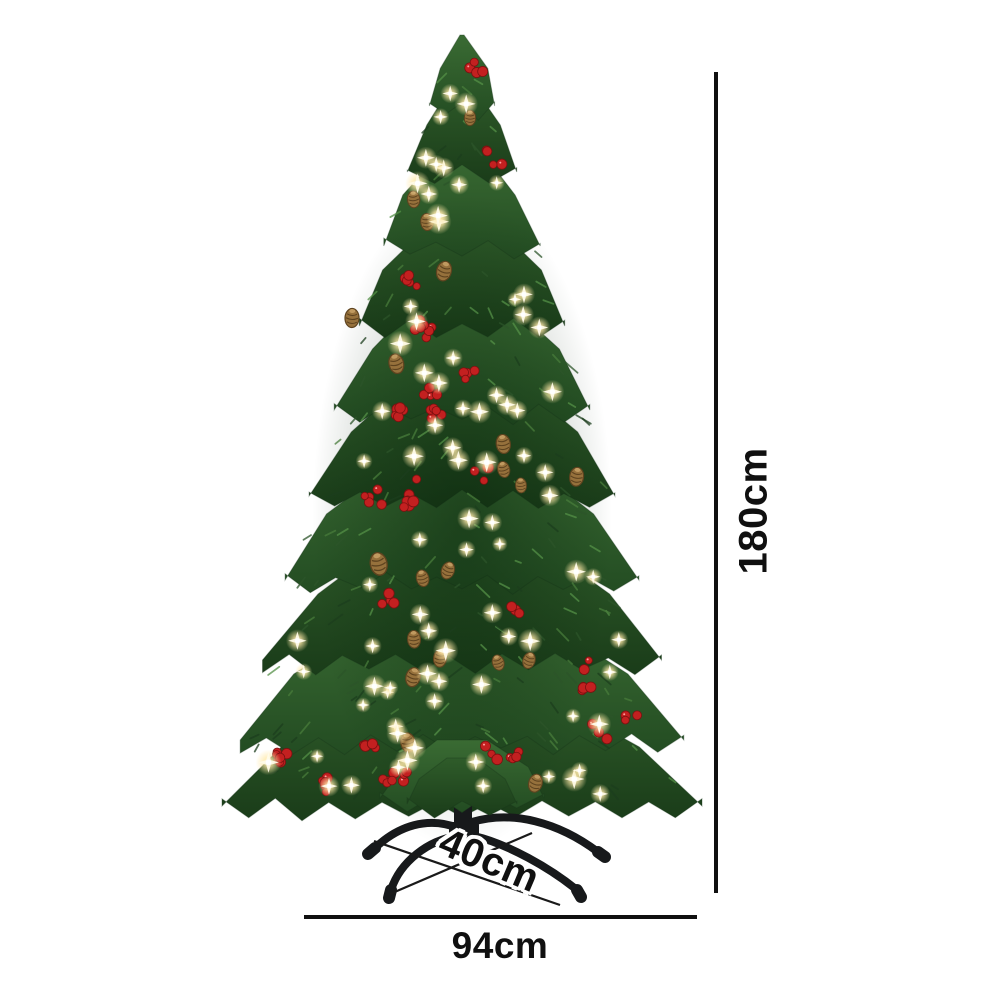 The image size is (1000, 1000). Describe the element at coordinates (500, 917) in the screenshot. I see `width-dimension-line` at that location.